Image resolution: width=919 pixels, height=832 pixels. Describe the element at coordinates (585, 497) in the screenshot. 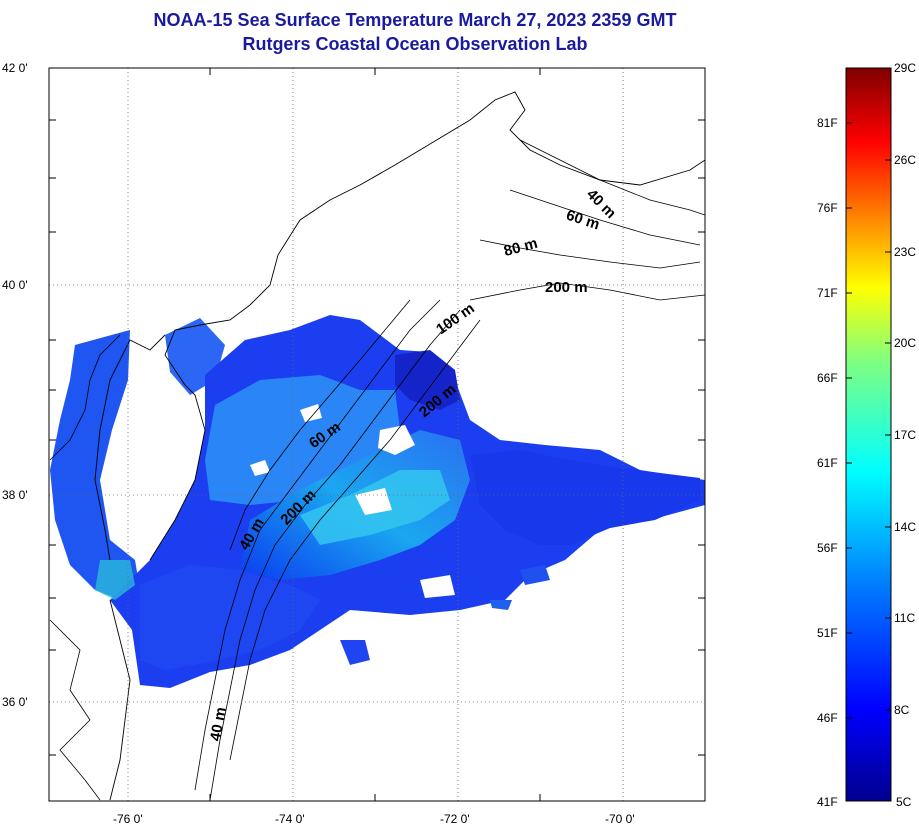

I see `sst-patch-offshore` at that location.